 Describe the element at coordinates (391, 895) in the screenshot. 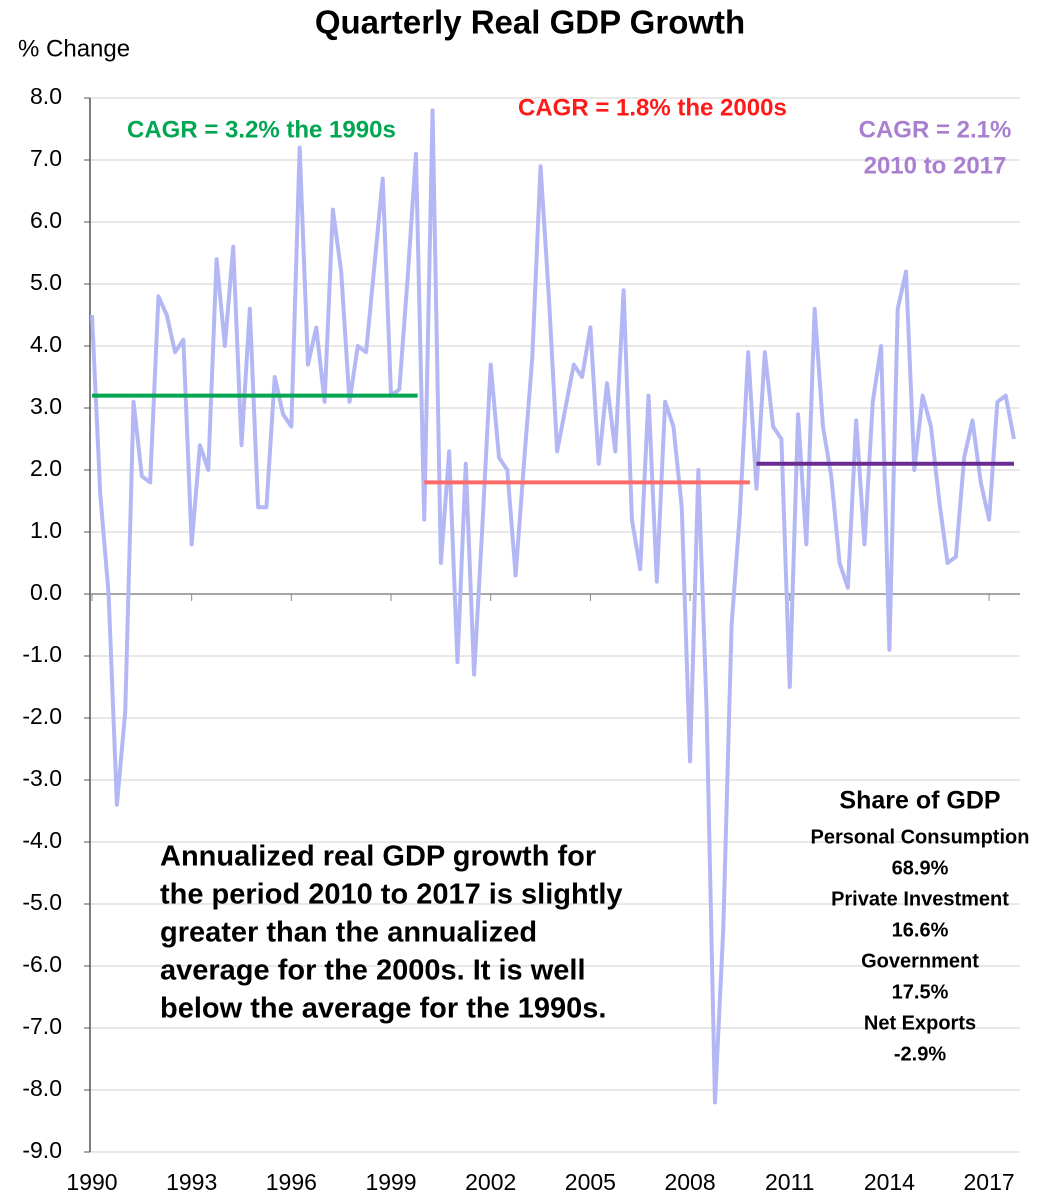

I see `annotation: the period 2010 to 2017 is slightly` at that location.